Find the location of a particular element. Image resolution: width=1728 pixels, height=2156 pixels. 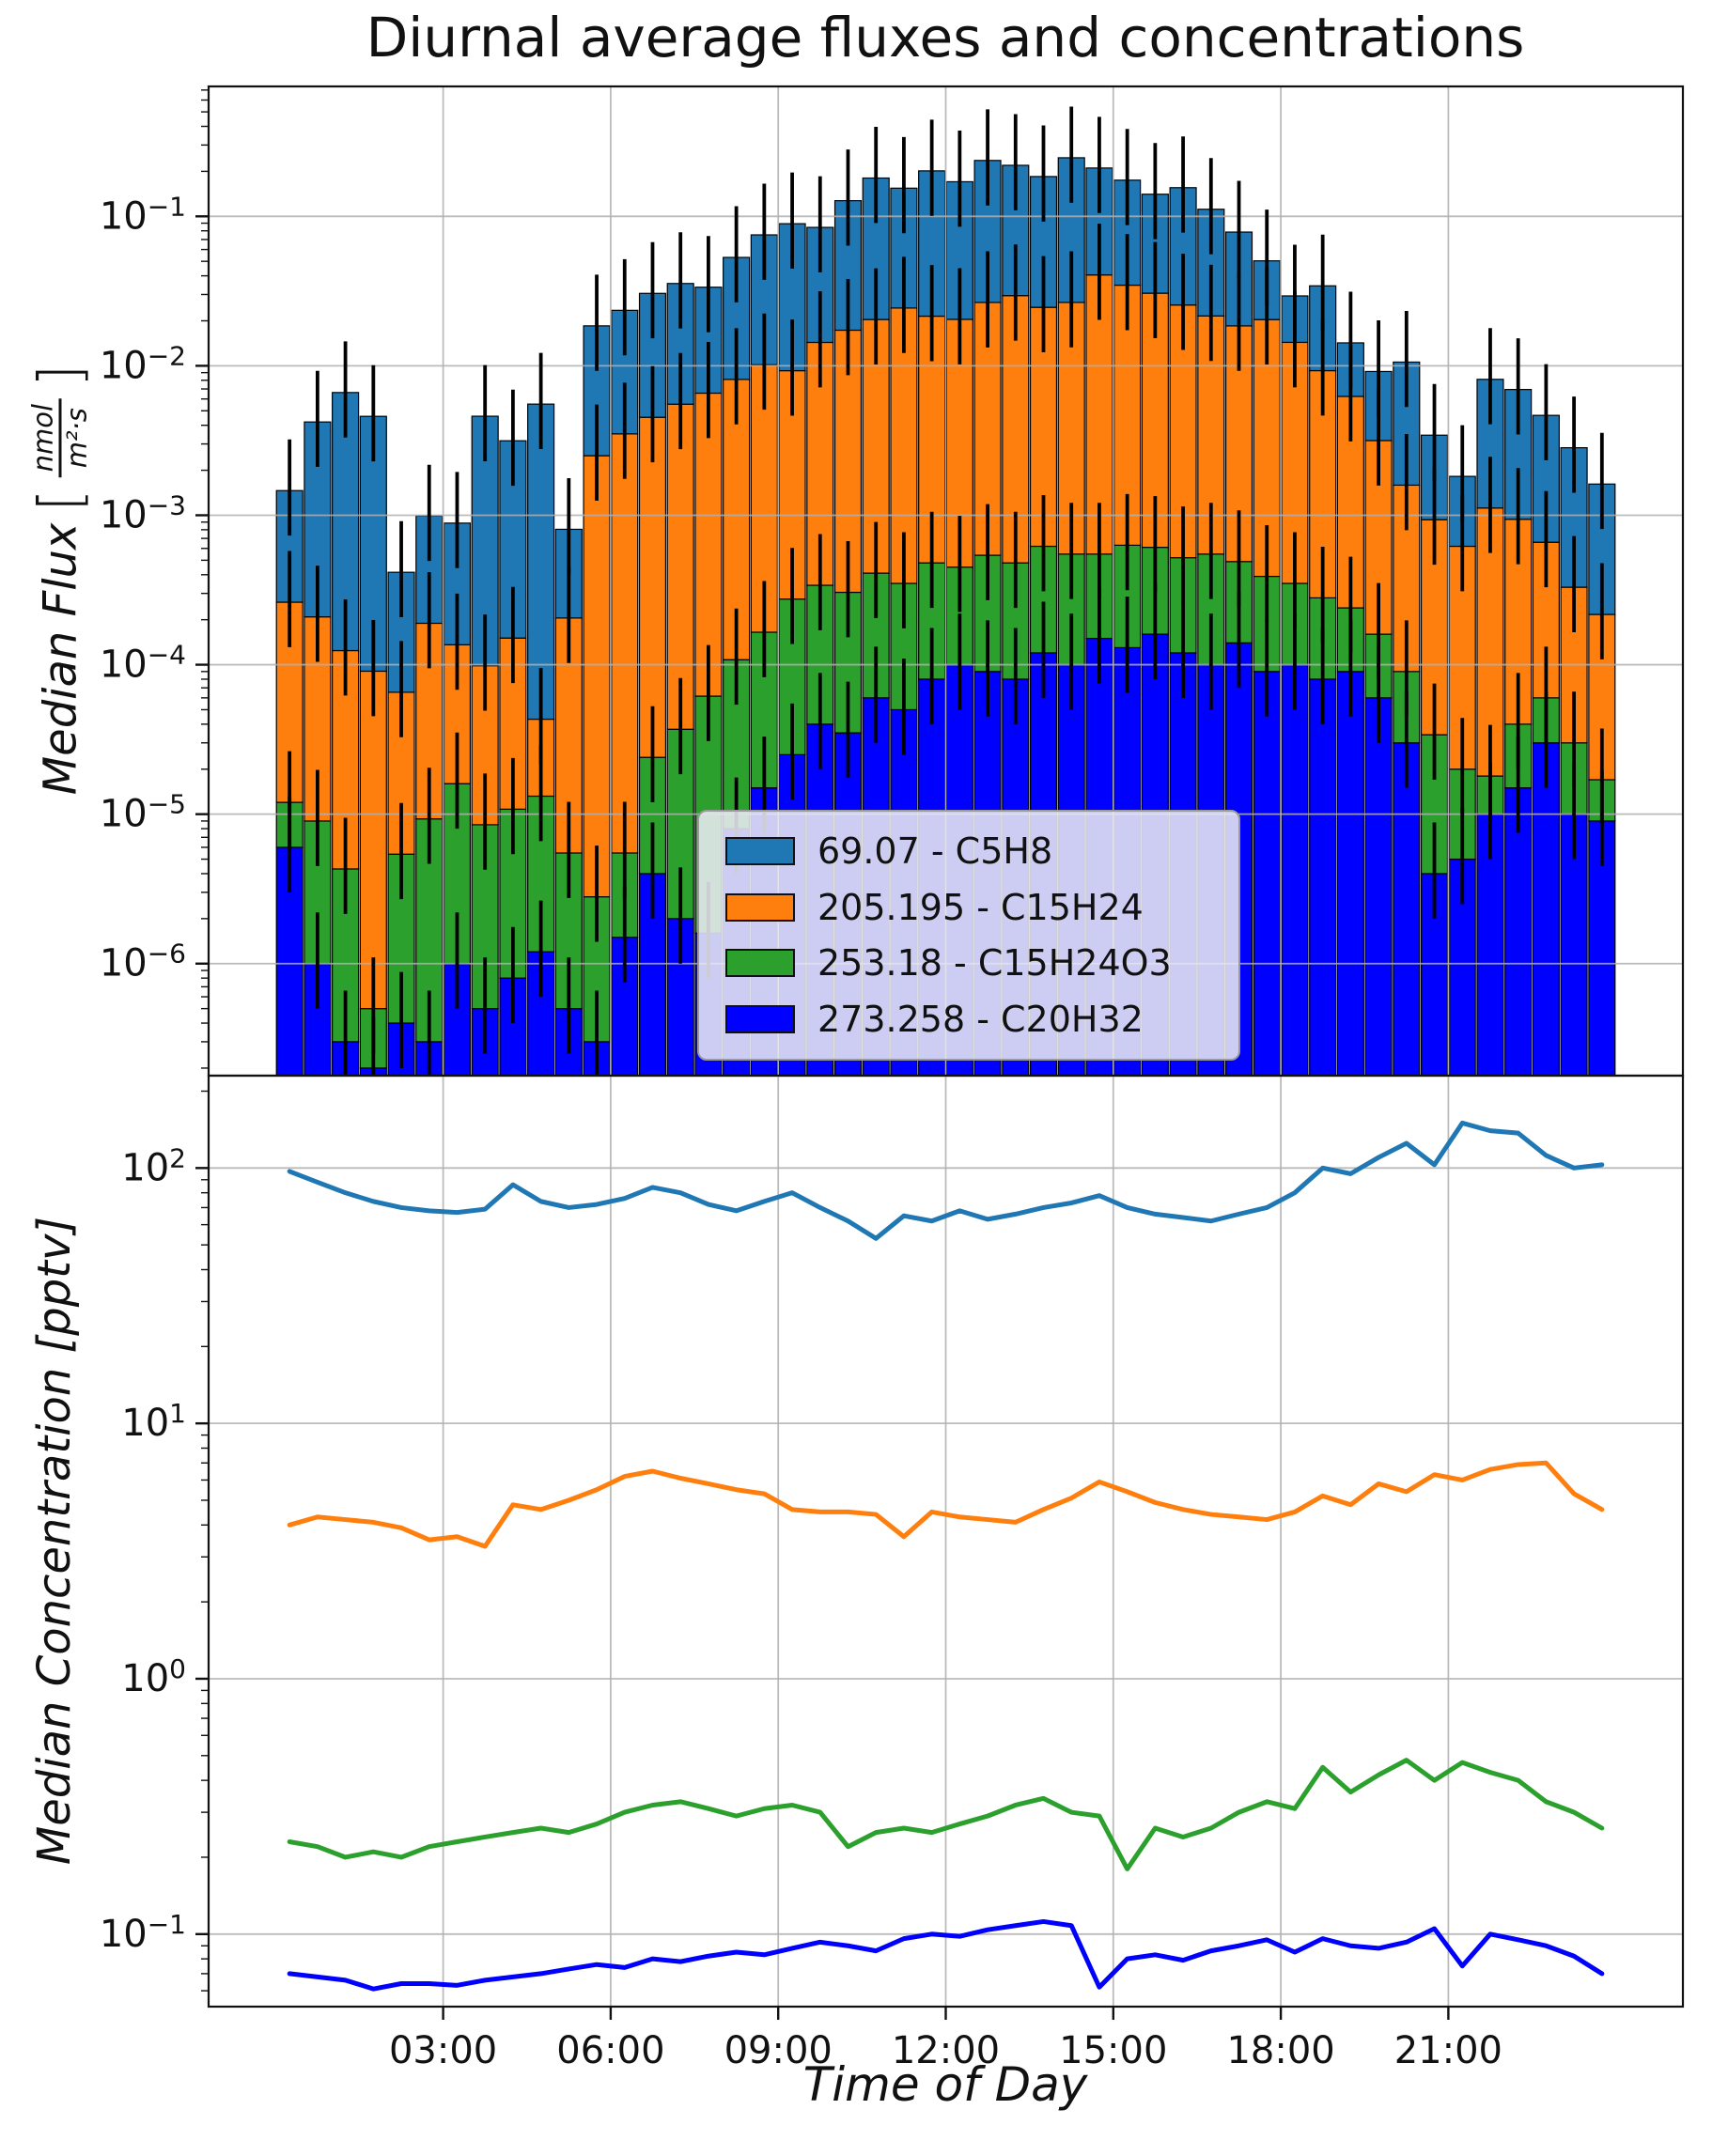

series-line-253.18 - C15H24O3 is located at coordinates (946, 1815).